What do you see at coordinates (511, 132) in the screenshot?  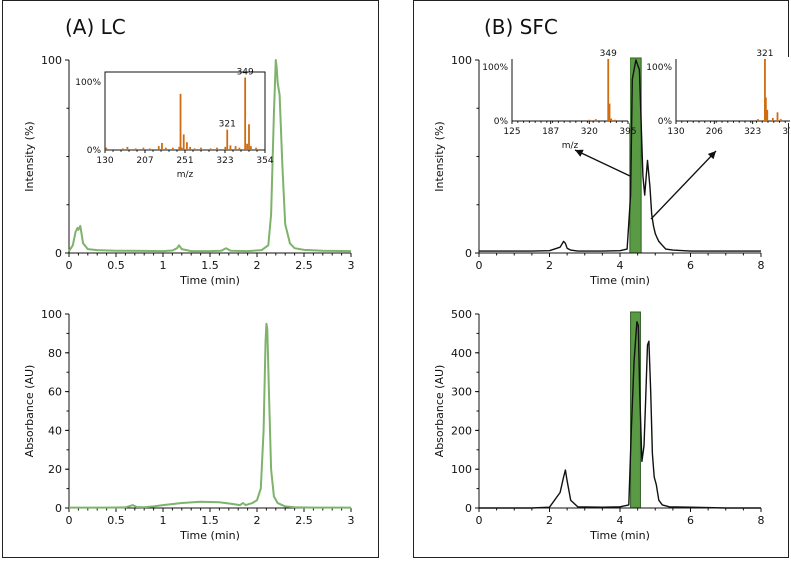 I see `inset-x-tick-label: 125` at bounding box center [511, 132].